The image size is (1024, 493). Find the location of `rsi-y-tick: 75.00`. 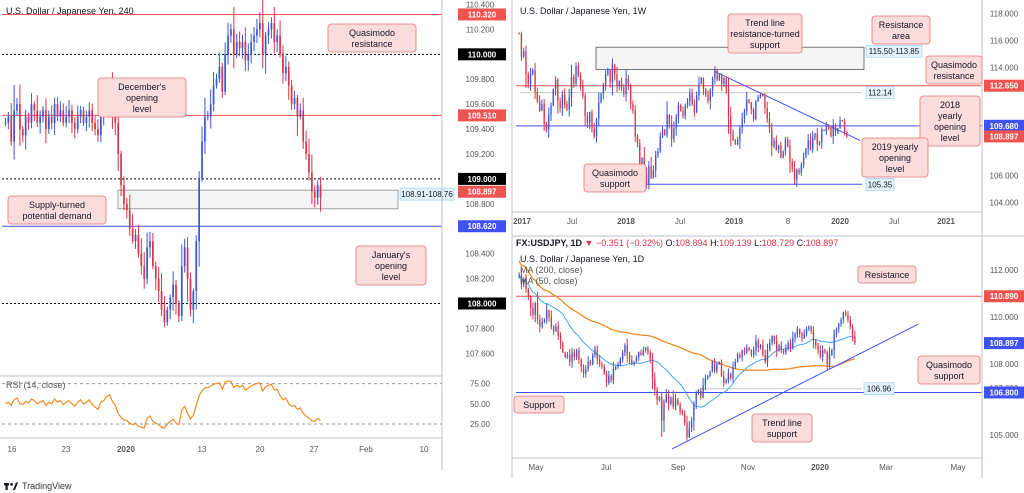

rsi-y-tick: 75.00 is located at coordinates (480, 384).